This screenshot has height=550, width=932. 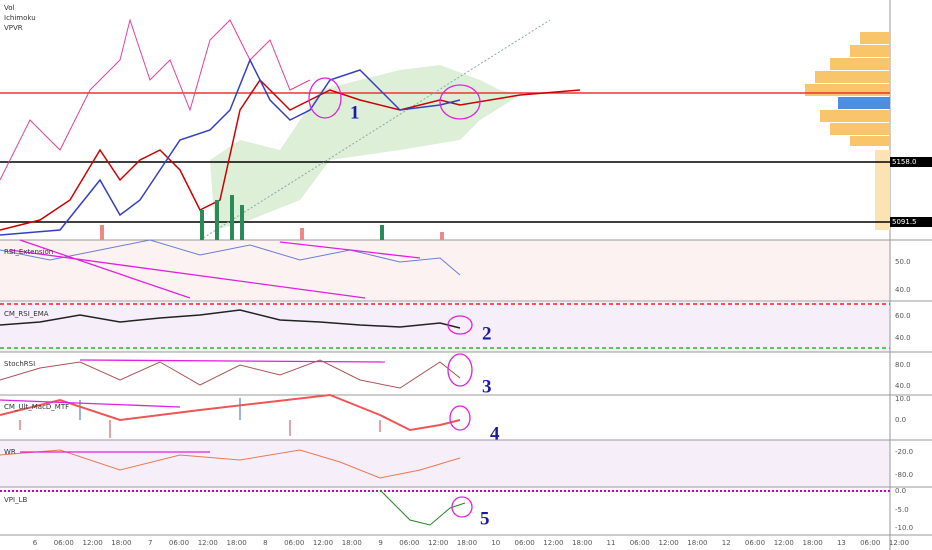 I want to click on time-label: 9, so click(x=380, y=543).